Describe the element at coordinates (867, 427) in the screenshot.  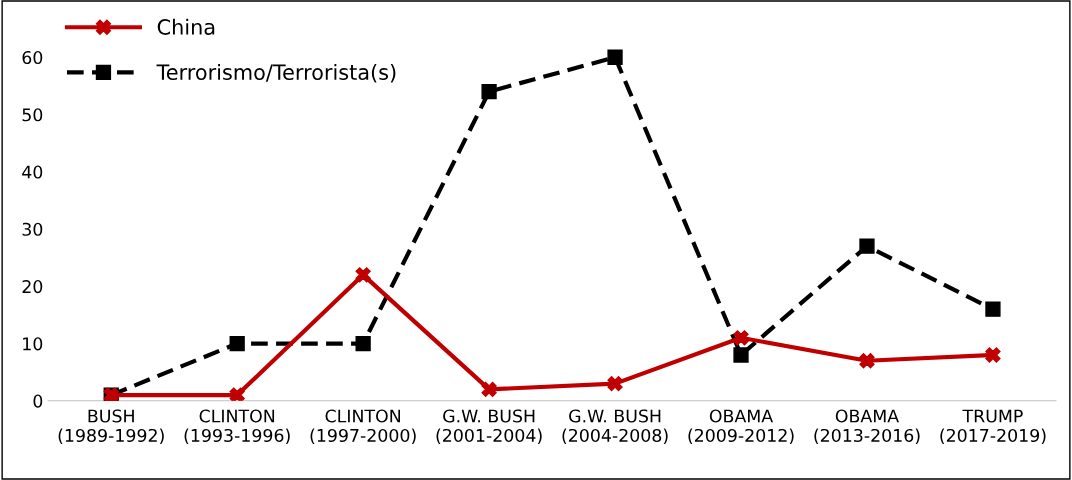
I see `x-tick-label: OBAMA (2013-2016)` at that location.